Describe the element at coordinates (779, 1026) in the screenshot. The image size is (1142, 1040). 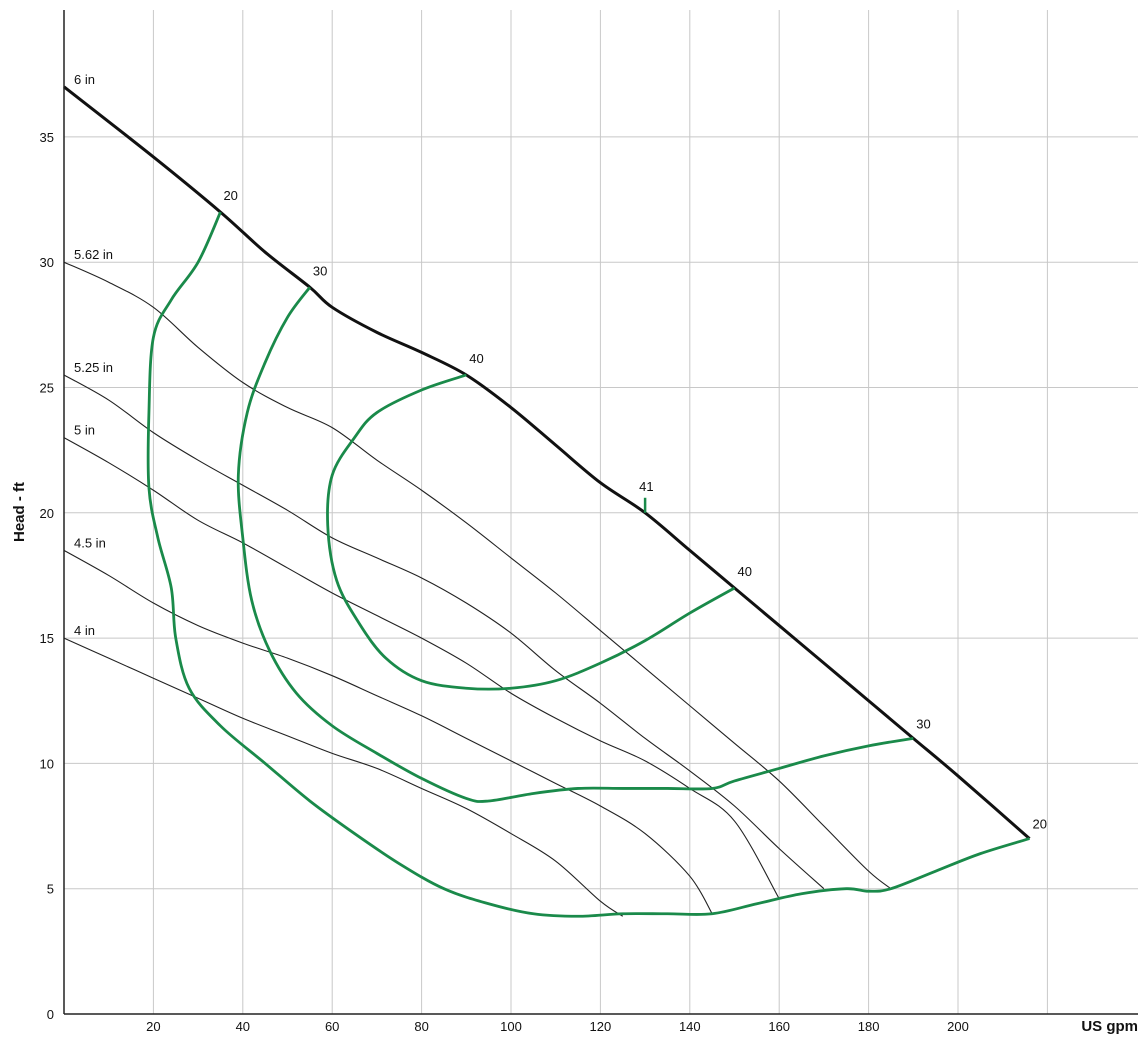
I see `x-tick-label: 160` at that location.